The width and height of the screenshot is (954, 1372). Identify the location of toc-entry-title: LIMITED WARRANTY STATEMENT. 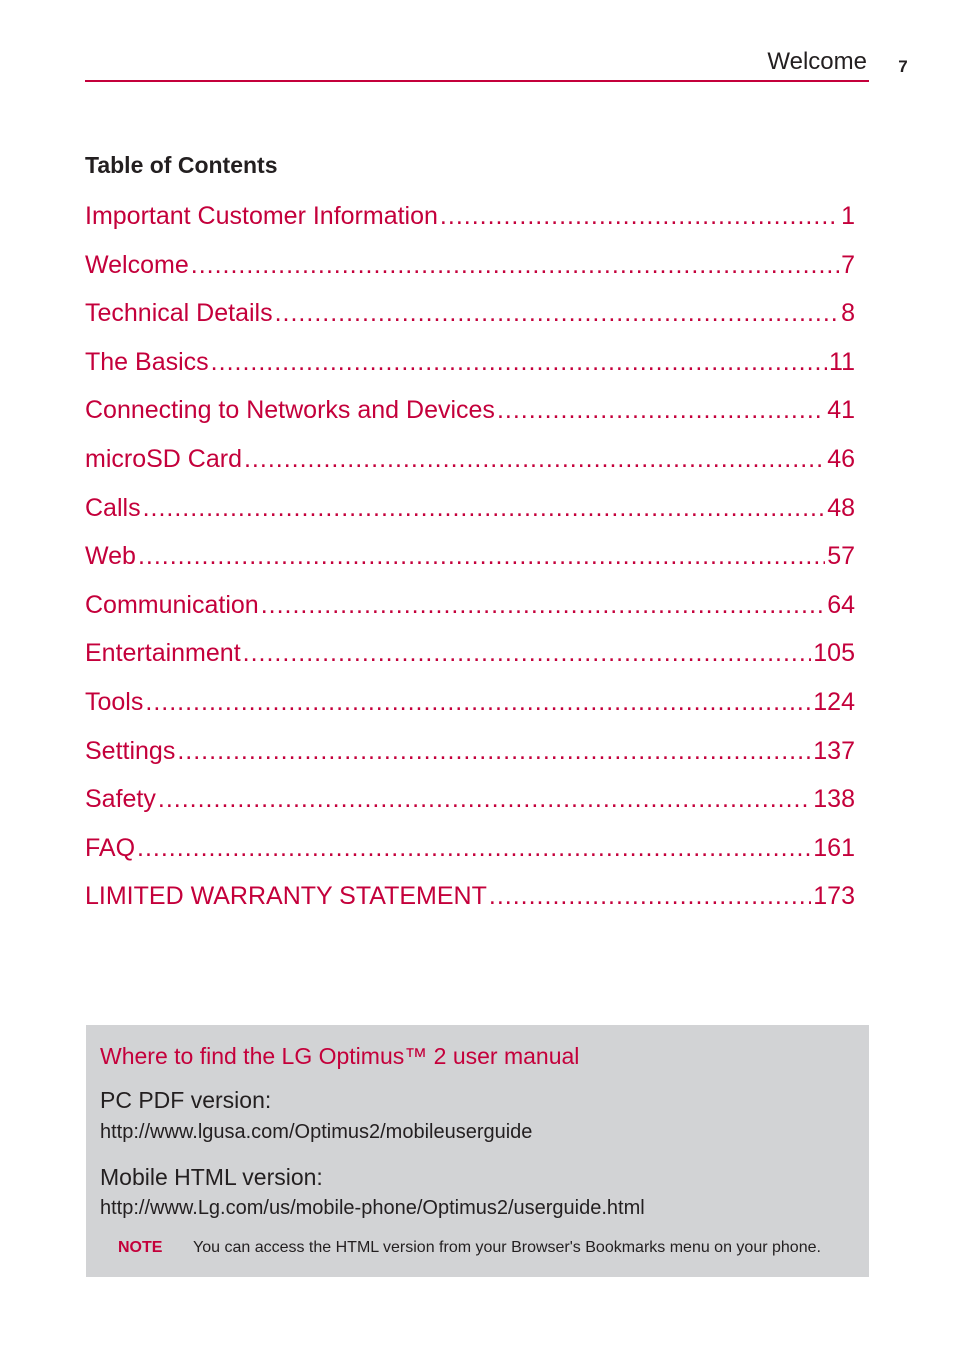
(286, 896).